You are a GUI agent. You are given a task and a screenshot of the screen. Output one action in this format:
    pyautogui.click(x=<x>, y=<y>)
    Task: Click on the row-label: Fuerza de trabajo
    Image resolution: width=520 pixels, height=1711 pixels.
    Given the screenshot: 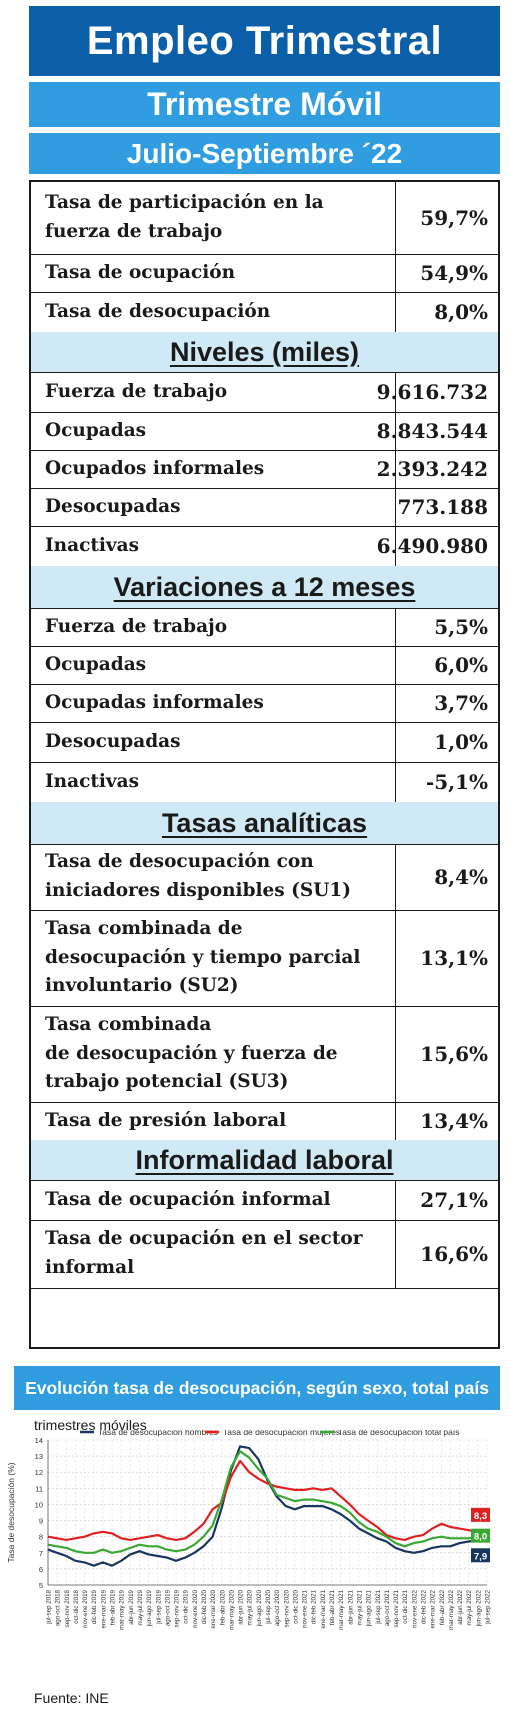 What is the action you would take?
    pyautogui.click(x=212, y=627)
    